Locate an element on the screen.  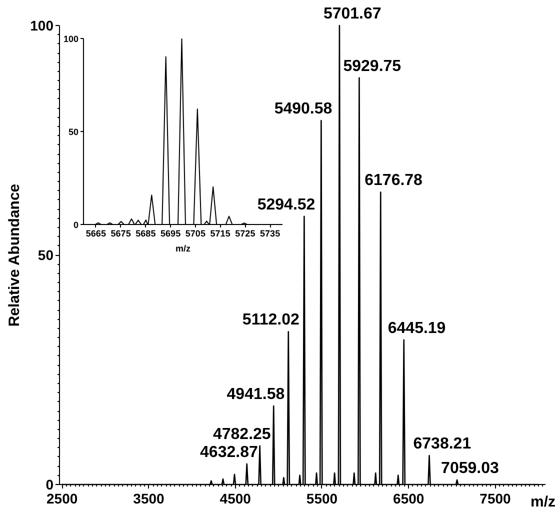
x-tick-label: 5735 is located at coordinates (270, 233).